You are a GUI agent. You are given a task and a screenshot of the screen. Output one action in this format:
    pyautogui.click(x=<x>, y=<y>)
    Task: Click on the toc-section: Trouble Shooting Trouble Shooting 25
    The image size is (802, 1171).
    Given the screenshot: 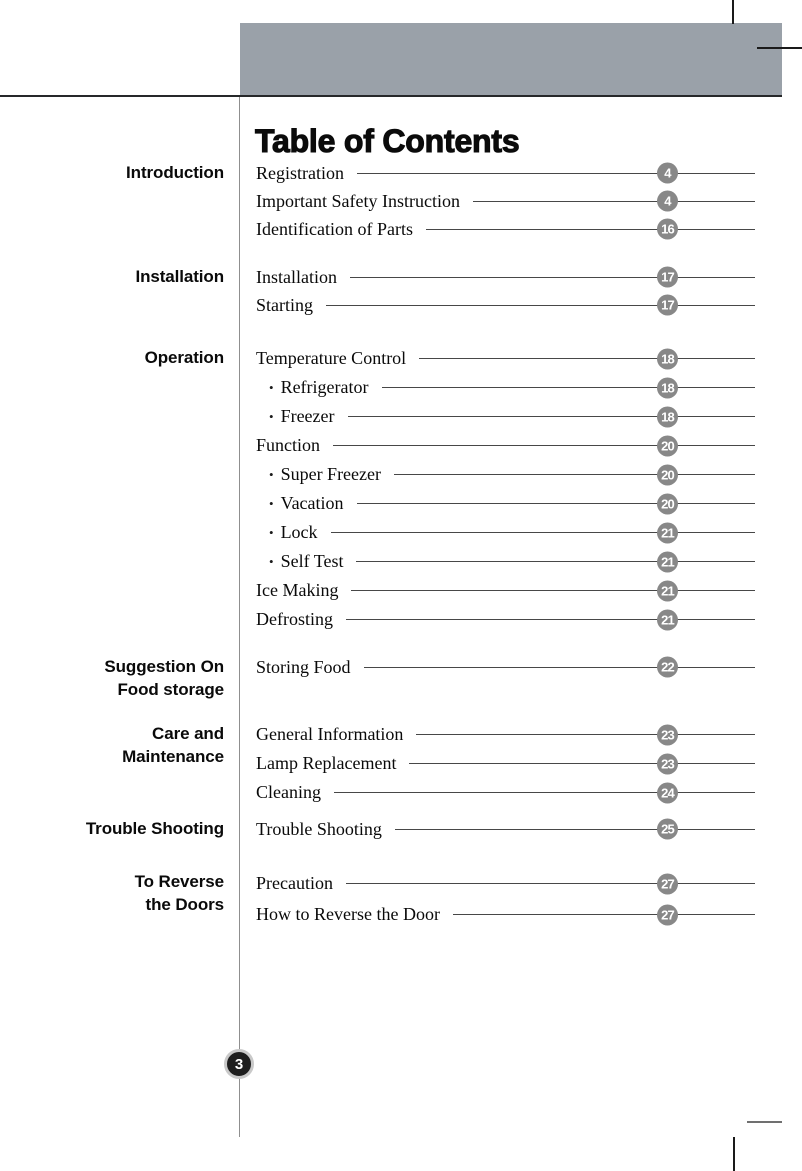 What is the action you would take?
    pyautogui.click(x=378, y=829)
    